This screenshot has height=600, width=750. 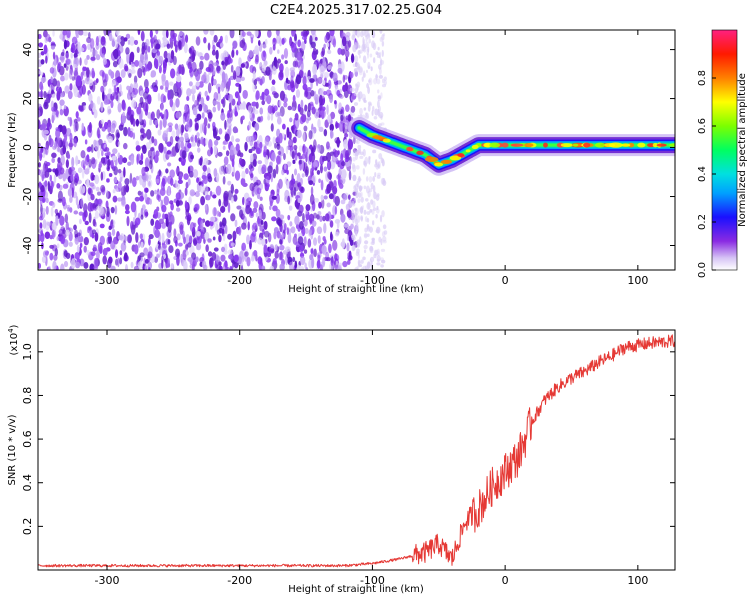 I want to click on colorbar-label: Normalized spectral amplitude, so click(x=742, y=150).